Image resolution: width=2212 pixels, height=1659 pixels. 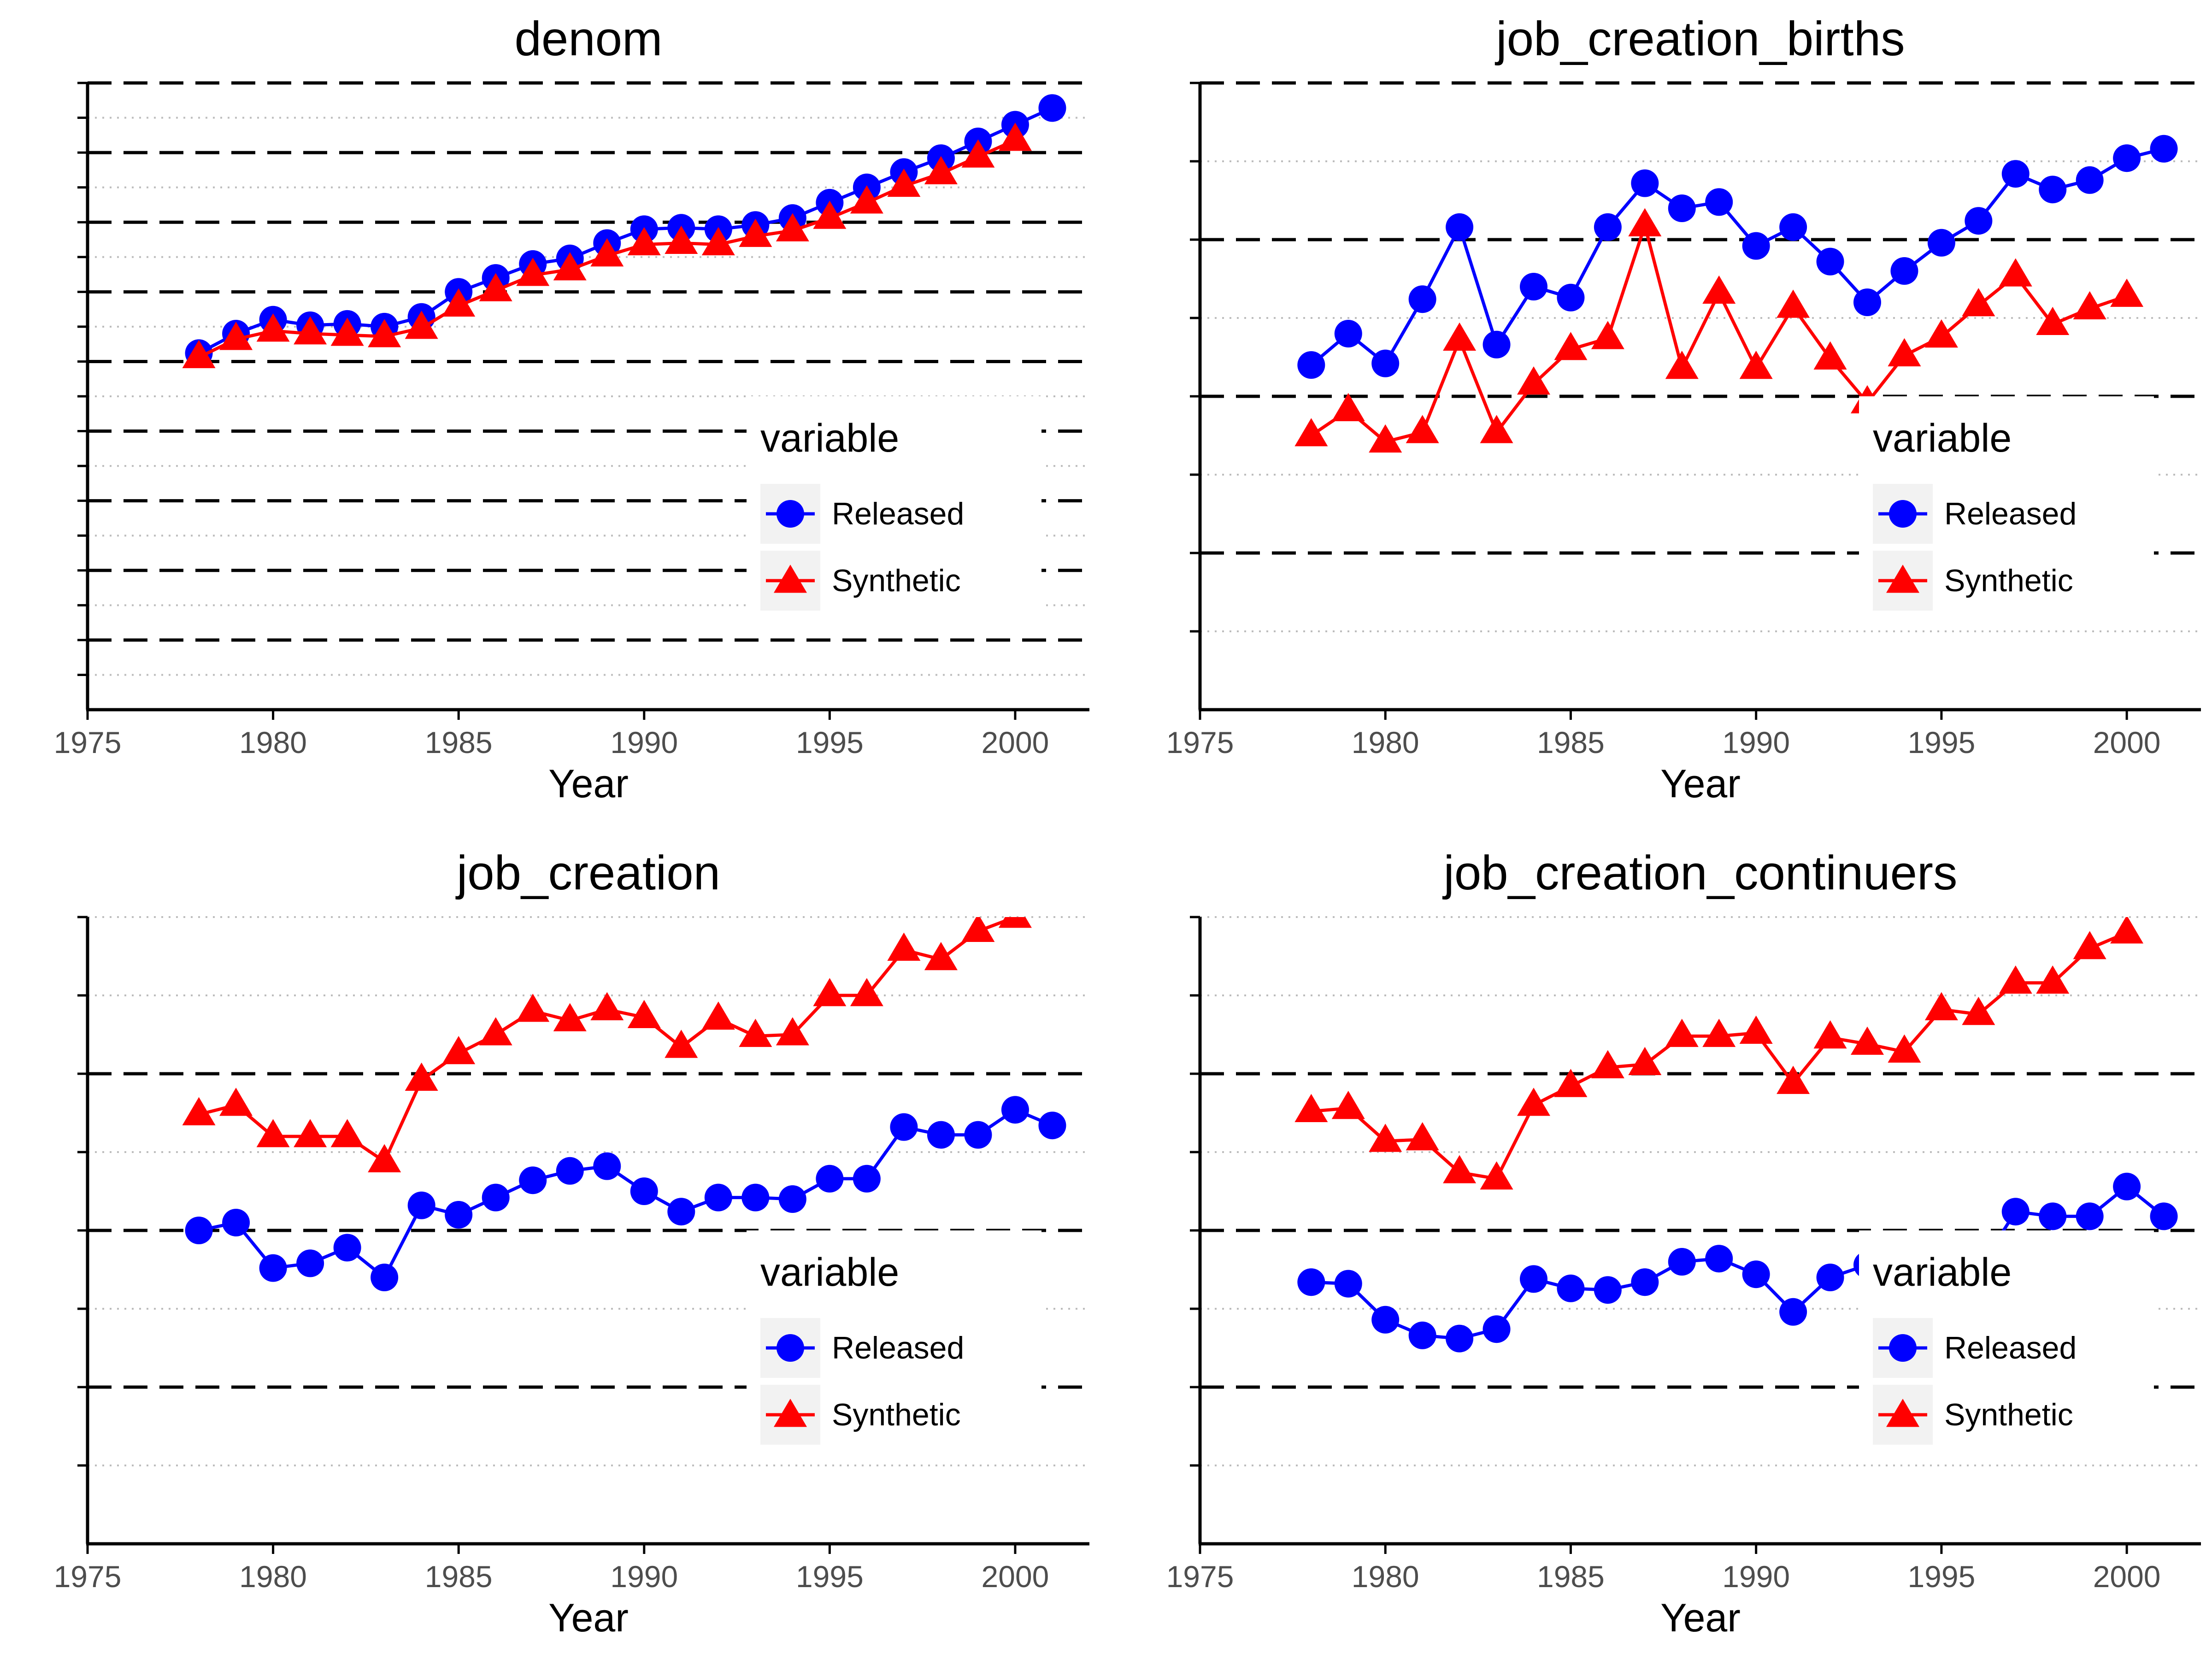 What do you see at coordinates (2008, 1414) in the screenshot?
I see `legend-label-synthetic: Synthetic` at bounding box center [2008, 1414].